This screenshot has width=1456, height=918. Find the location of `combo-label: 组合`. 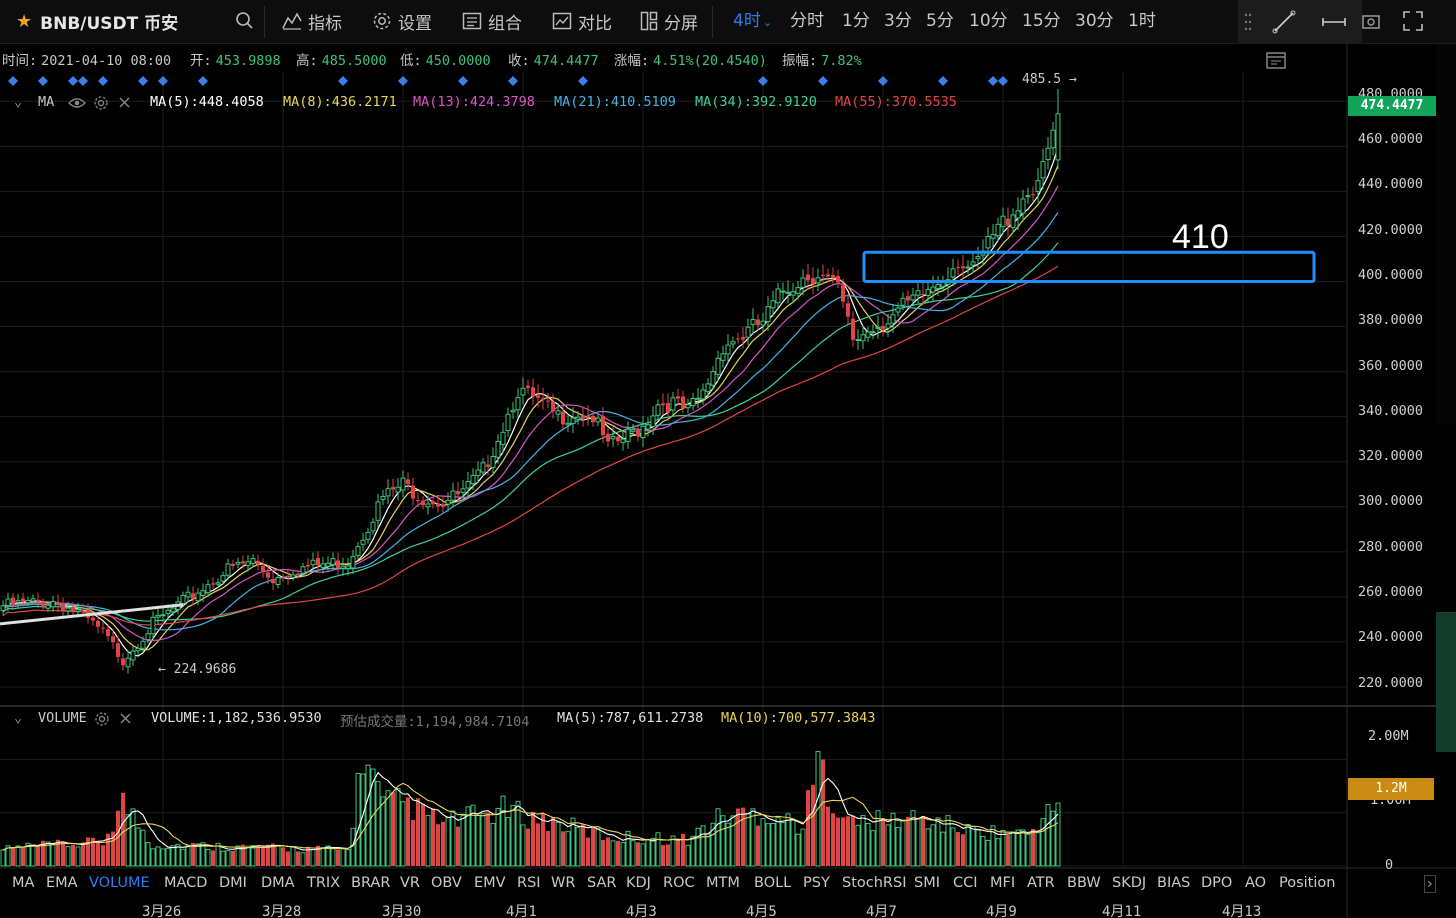

combo-label: 组合 is located at coordinates (505, 23).